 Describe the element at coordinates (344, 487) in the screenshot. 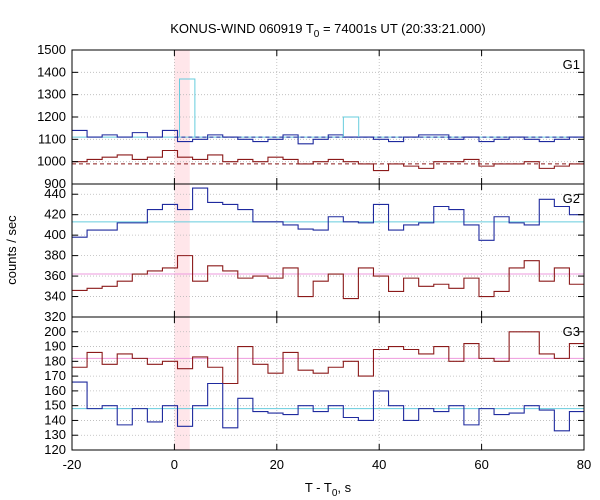

I see `x-axis-label-rest: , s` at that location.